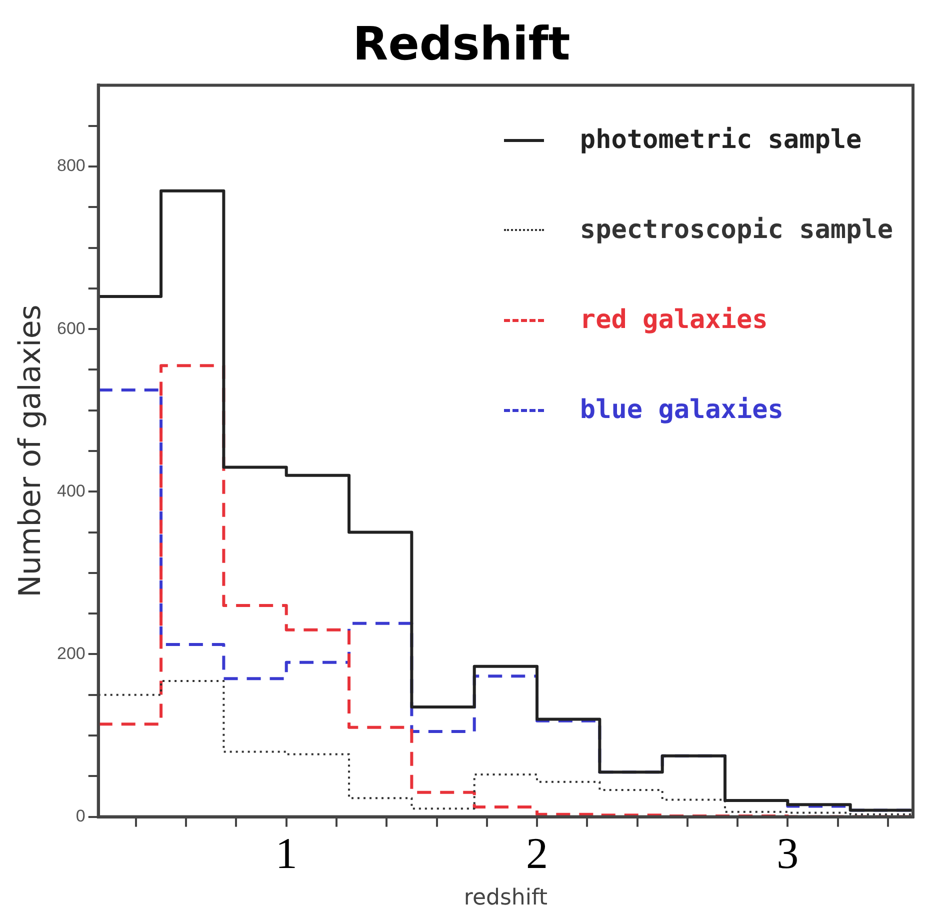 This screenshot has height=912, width=943. I want to click on y-tick-label: 400, so click(71, 490).